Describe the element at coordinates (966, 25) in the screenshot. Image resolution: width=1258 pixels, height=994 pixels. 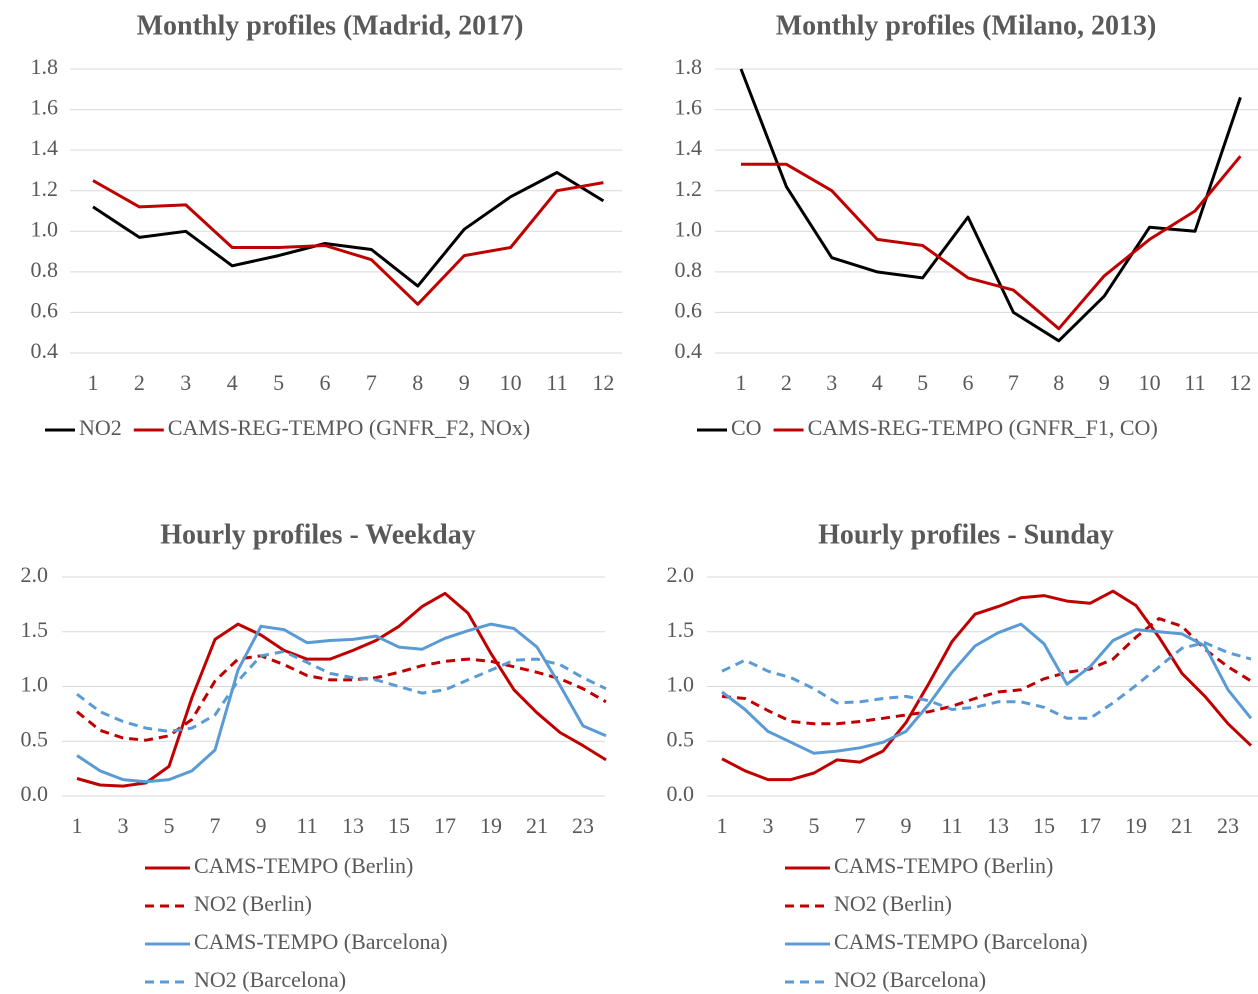
I see `chart-title: Monthly profiles (Milano, 2013)` at that location.